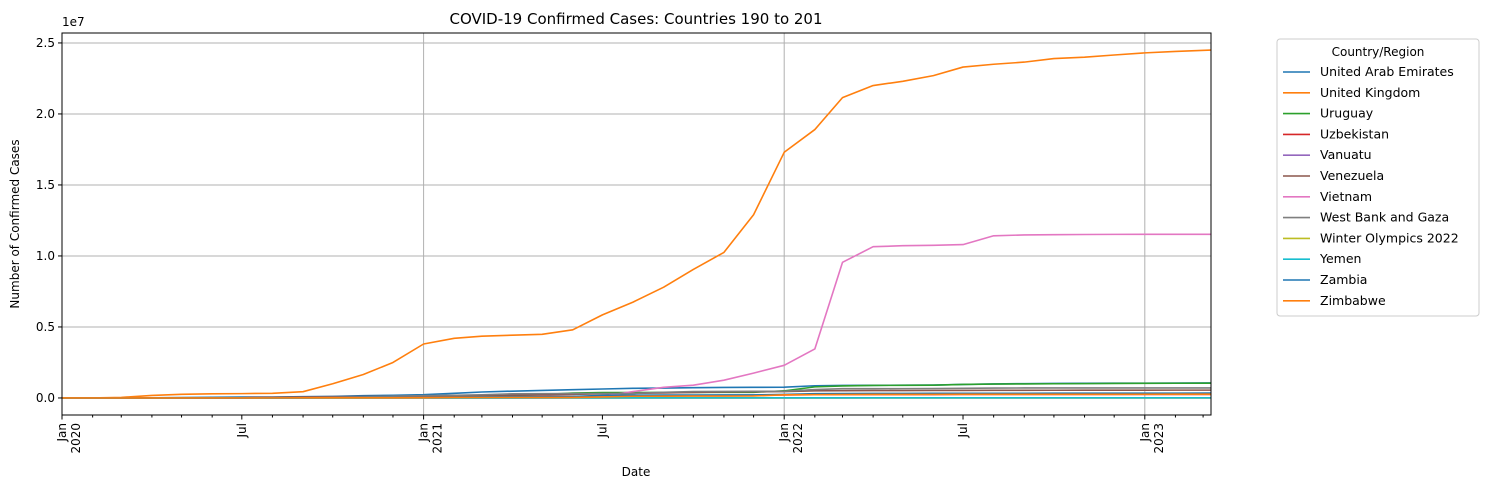 The image size is (1489, 490). Describe the element at coordinates (1378, 52) in the screenshot. I see `legend-title: Country/Region` at that location.